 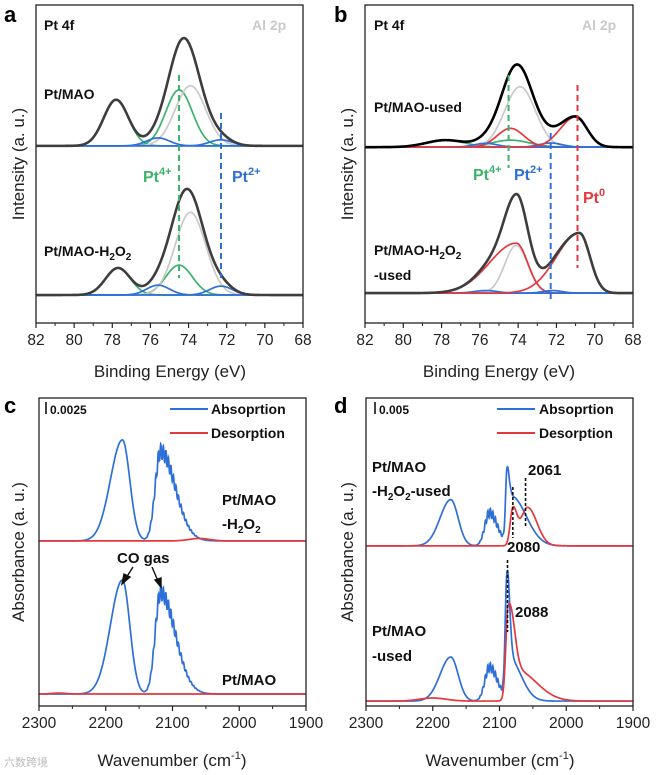 What do you see at coordinates (68, 410) in the screenshot?
I see `scale-bar-label: 0.0025` at bounding box center [68, 410].